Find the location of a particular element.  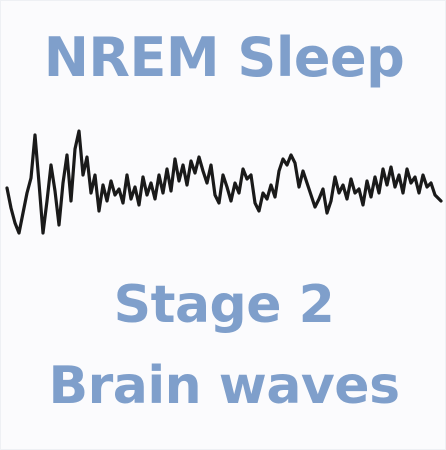

title: NREM Sleep is located at coordinates (224, 57).